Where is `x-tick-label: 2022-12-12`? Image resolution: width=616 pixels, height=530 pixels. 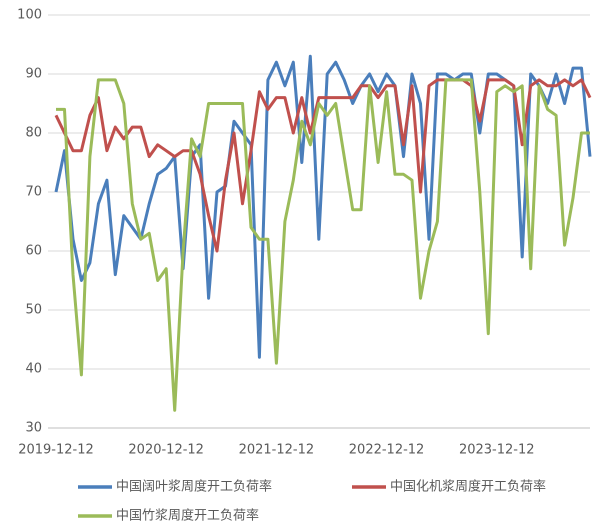
x-tick-label: 2022-12-12 is located at coordinates (387, 450).